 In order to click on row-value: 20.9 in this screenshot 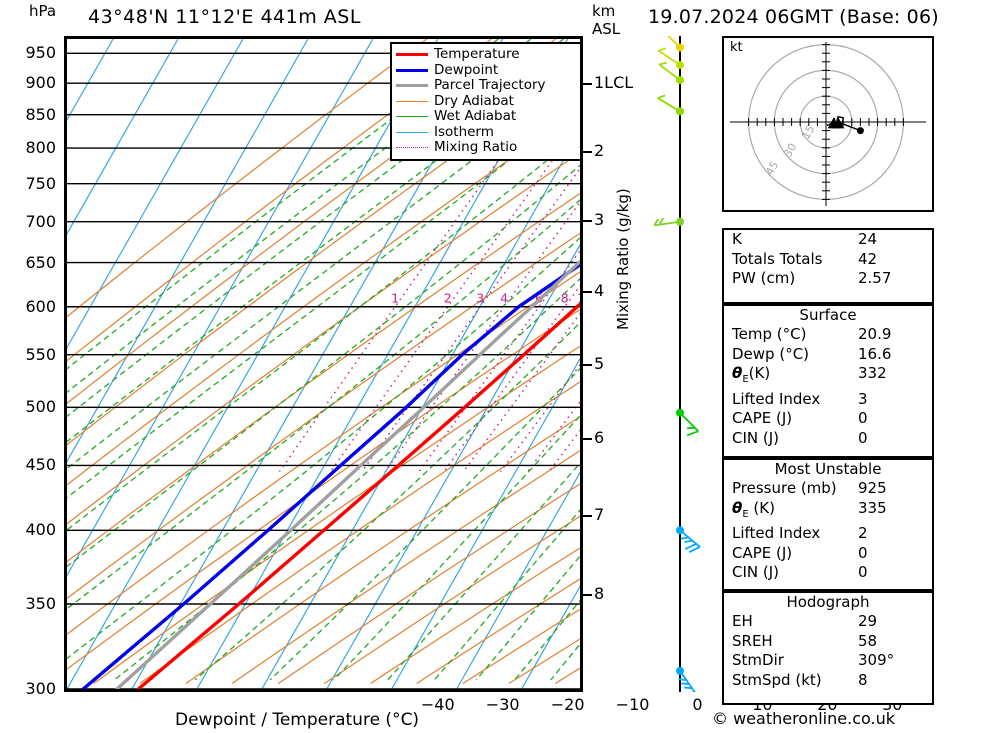, I will do `click(875, 334)`.